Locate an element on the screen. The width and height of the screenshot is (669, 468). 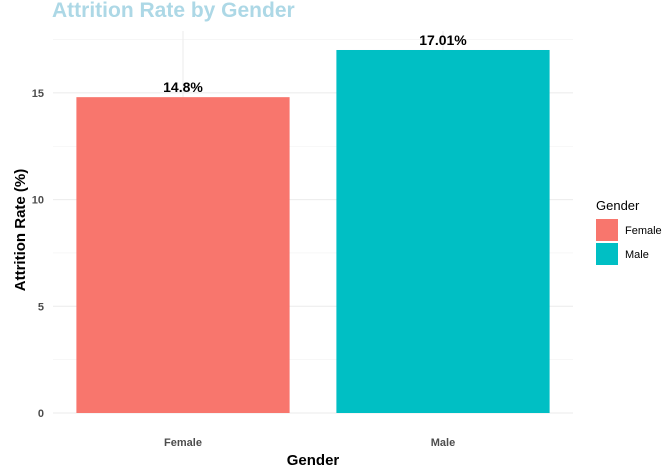
legend-label-female: Female is located at coordinates (643, 231).